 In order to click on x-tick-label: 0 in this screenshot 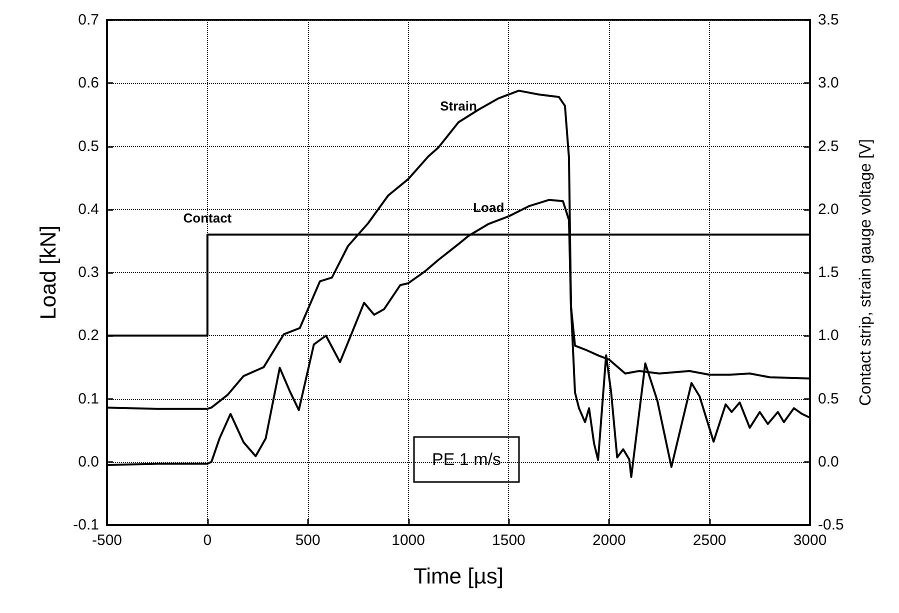, I will do `click(207, 540)`.